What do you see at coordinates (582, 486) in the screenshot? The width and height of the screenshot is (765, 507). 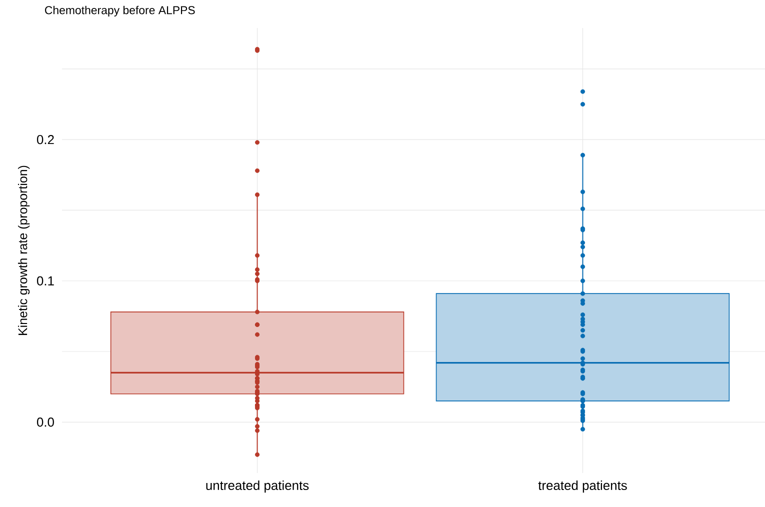 I see `x-tick-label: treated patients` at bounding box center [582, 486].